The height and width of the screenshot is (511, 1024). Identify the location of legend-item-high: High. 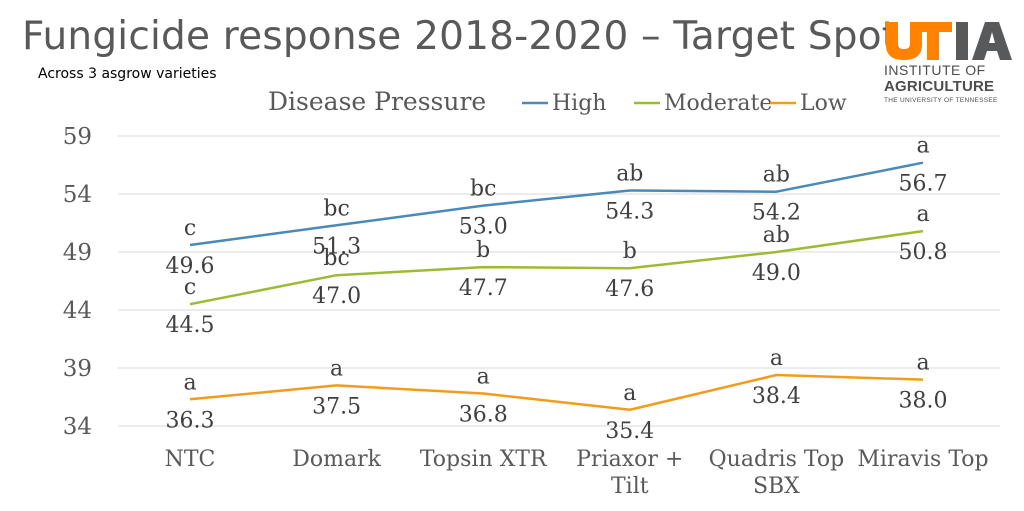
(564, 103).